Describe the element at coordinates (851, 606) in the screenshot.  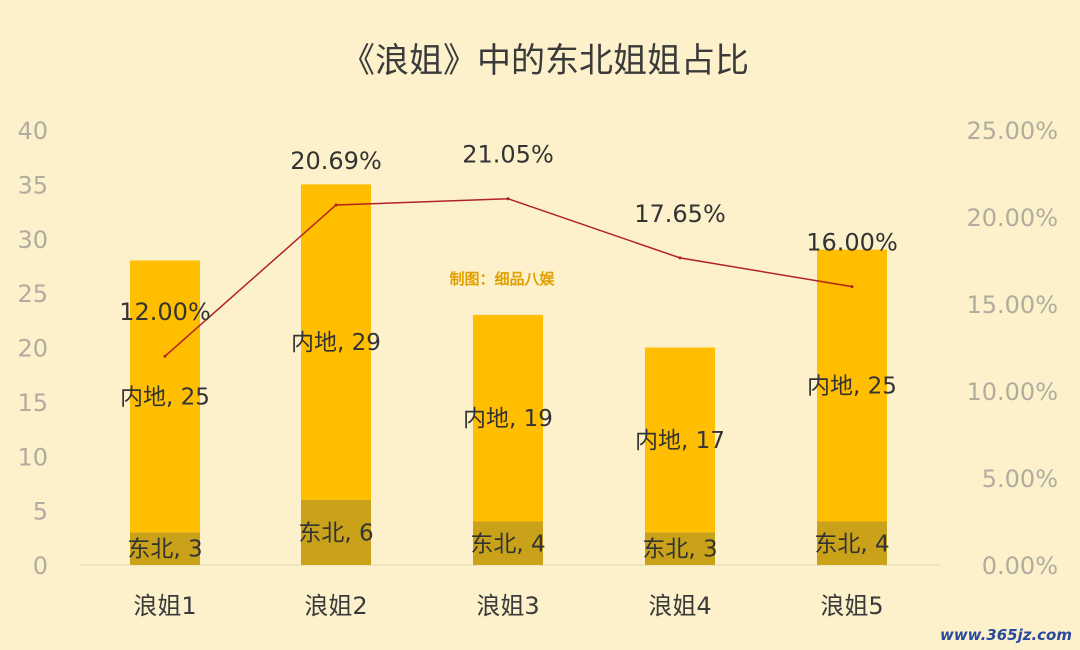
I see `x-tick-label: 浪姐5` at that location.